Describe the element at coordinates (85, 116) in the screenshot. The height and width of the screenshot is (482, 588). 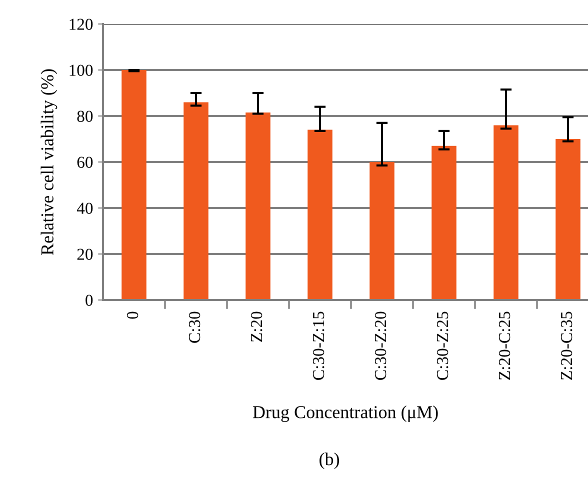
I see `y-tick-label: 80` at that location.